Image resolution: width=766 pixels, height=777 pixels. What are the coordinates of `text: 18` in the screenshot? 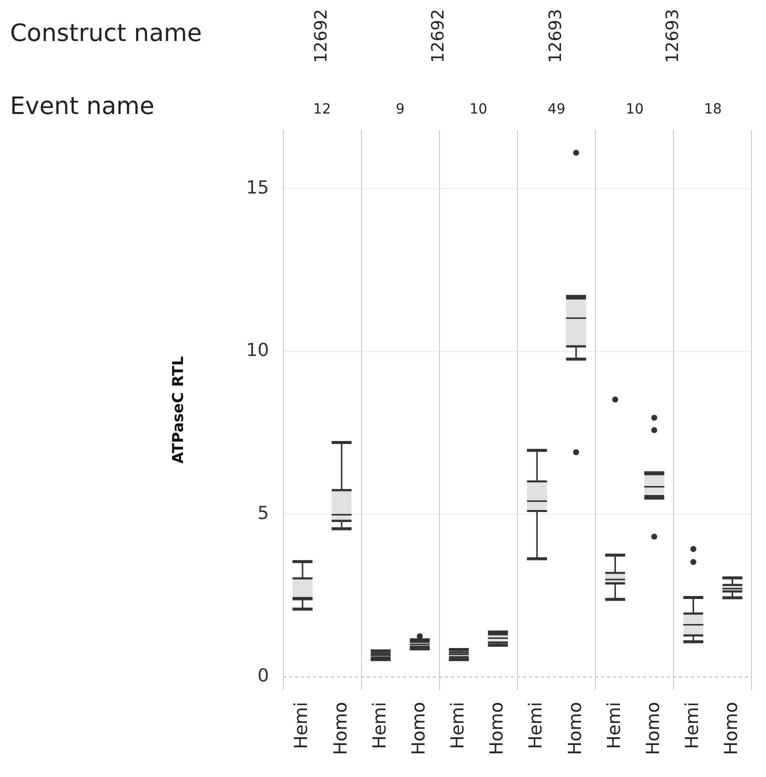 It's located at (713, 110).